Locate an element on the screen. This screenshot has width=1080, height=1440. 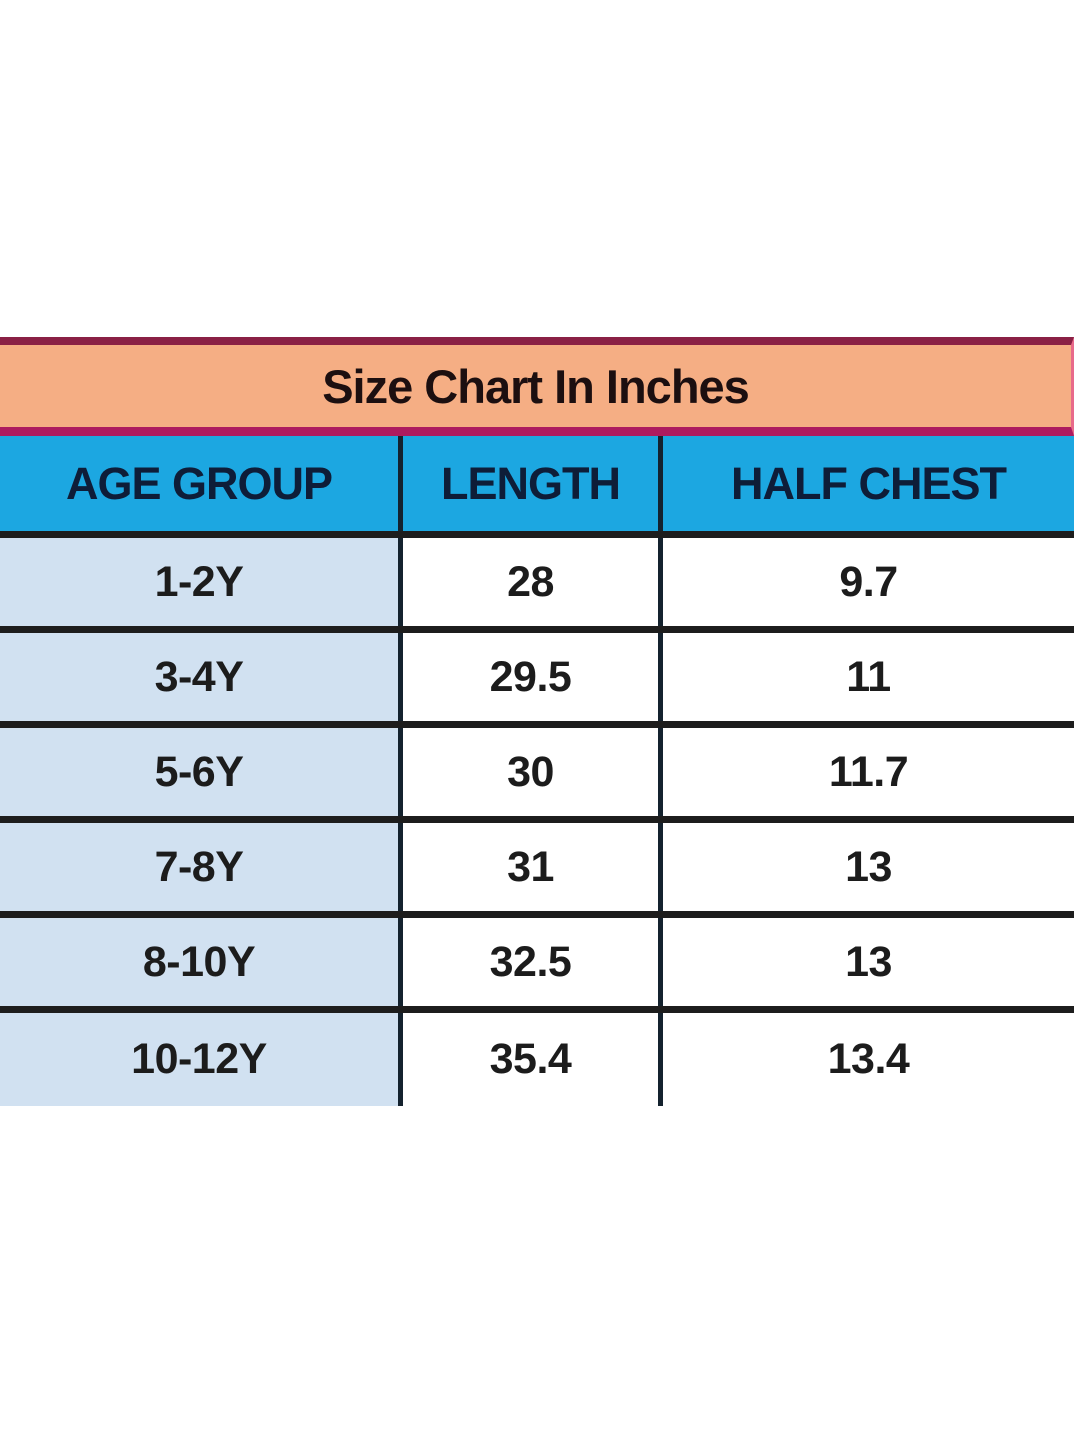
table-header-row: AGE GROUP LENGTH HALF CHEST is located at coordinates (537, 487).